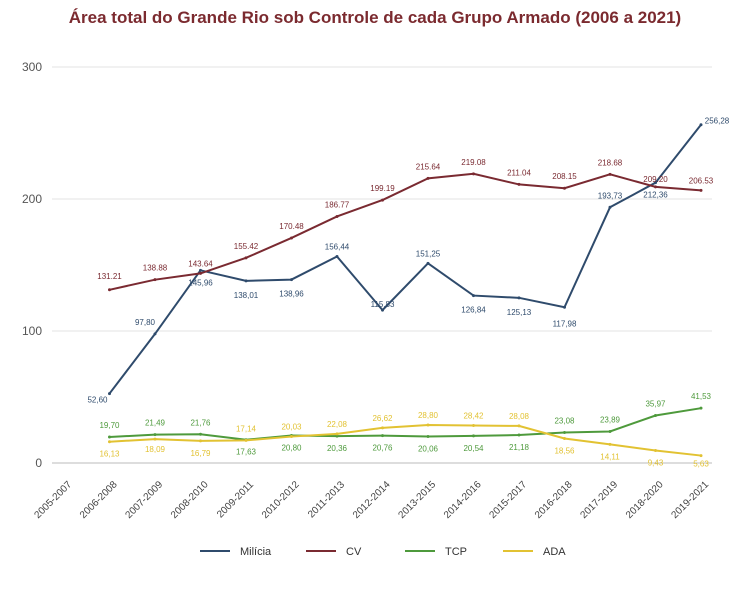 Image resolution: width=750 pixels, height=592 pixels. Describe the element at coordinates (600, 500) in the screenshot. I see `x-tick-label: 2017-2019` at that location.